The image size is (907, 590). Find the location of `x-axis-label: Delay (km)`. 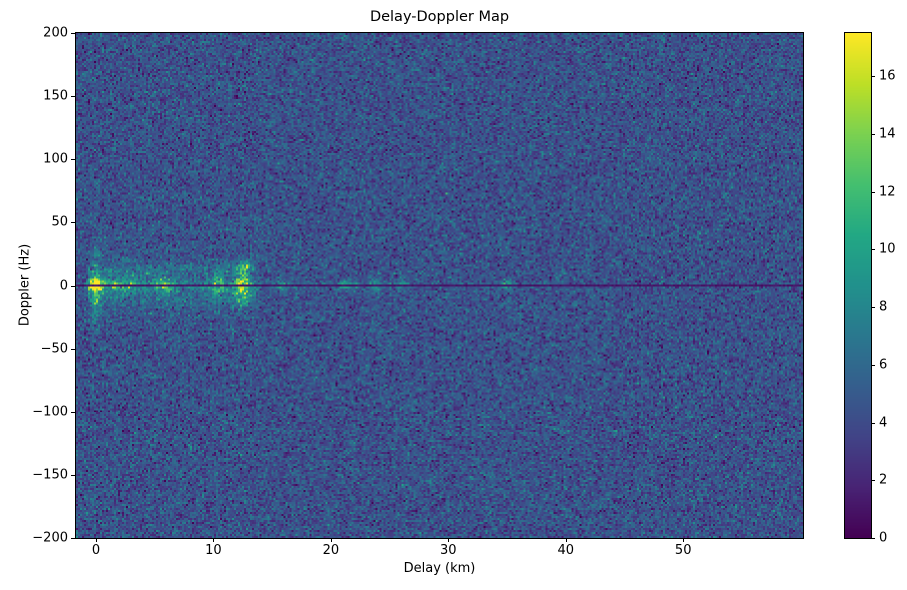

x-axis-label: Delay (km) is located at coordinates (439, 568).